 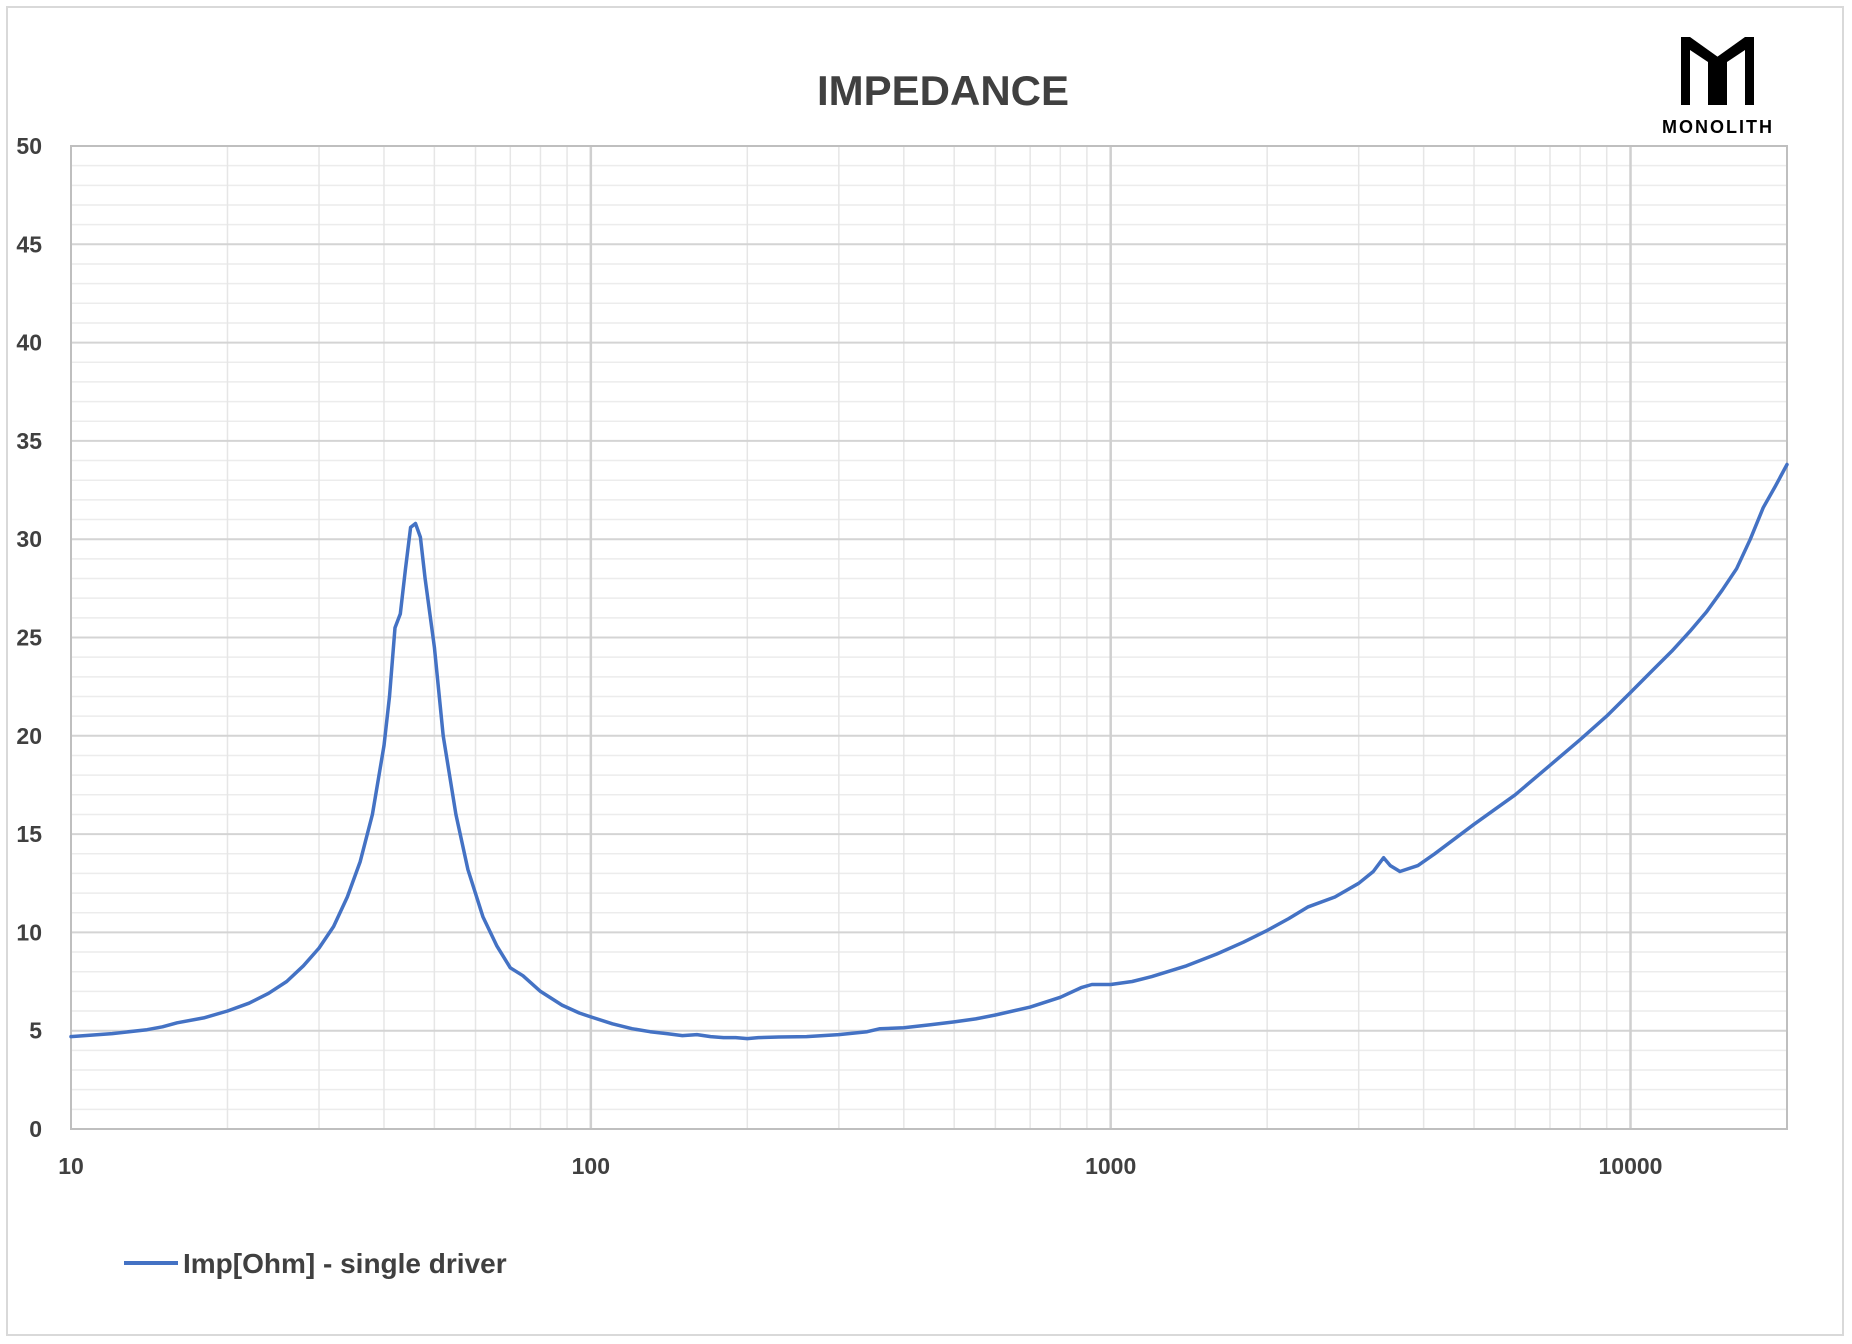 What do you see at coordinates (860, 1166) in the screenshot?
I see `x-axis-ticks: 10 100 1000 10000` at bounding box center [860, 1166].